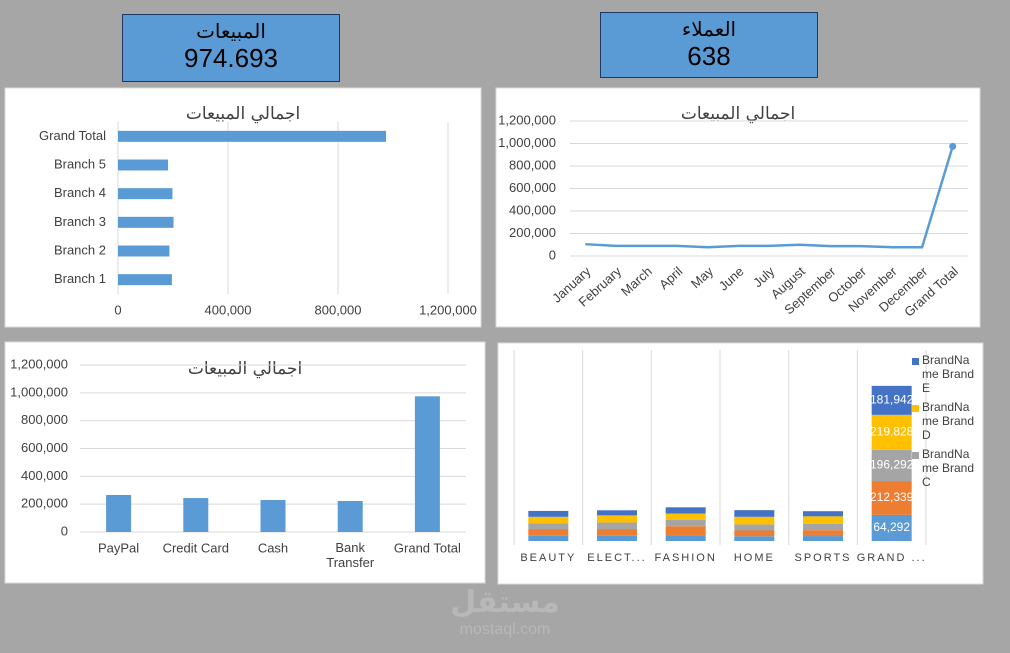  I want to click on legend-item: BrandName Brand E, so click(948, 374).